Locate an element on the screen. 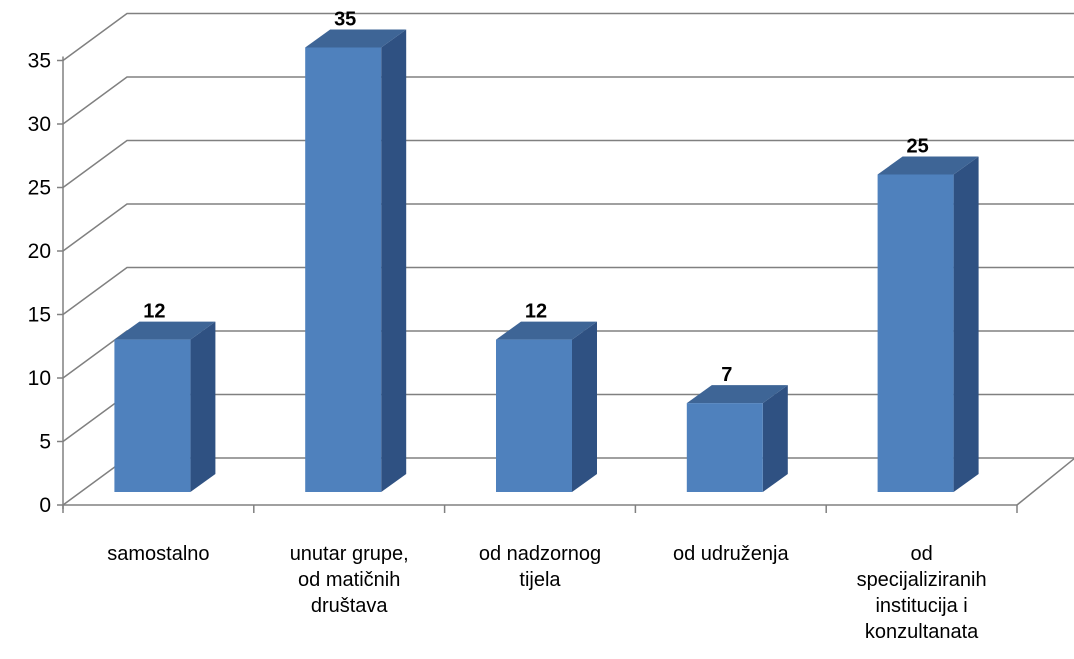 Image resolution: width=1074 pixels, height=659 pixels. data-label: 35 is located at coordinates (345, 20).